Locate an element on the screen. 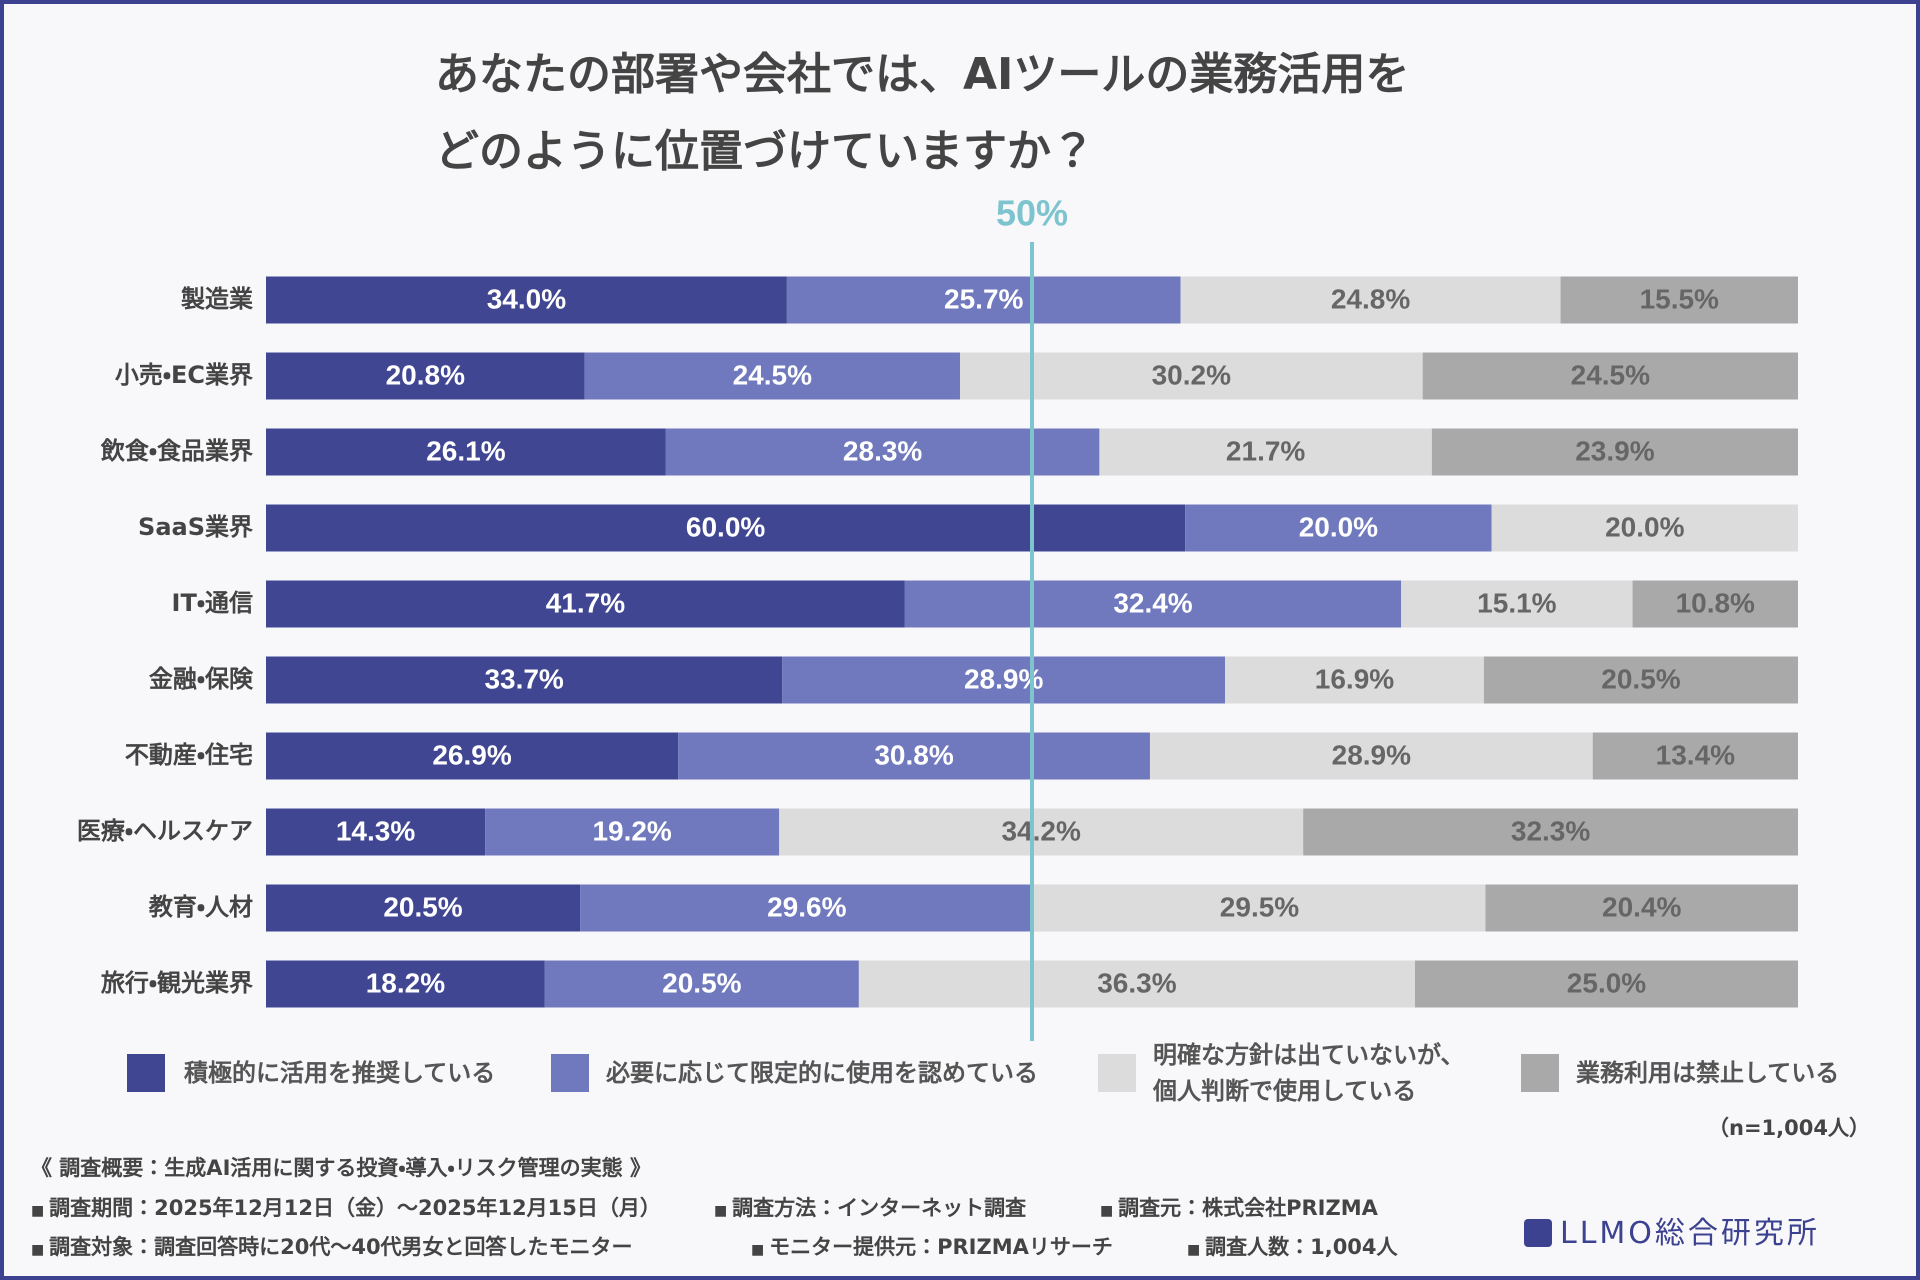 The image size is (1920, 1280). value-label: 28.3% is located at coordinates (882, 450).